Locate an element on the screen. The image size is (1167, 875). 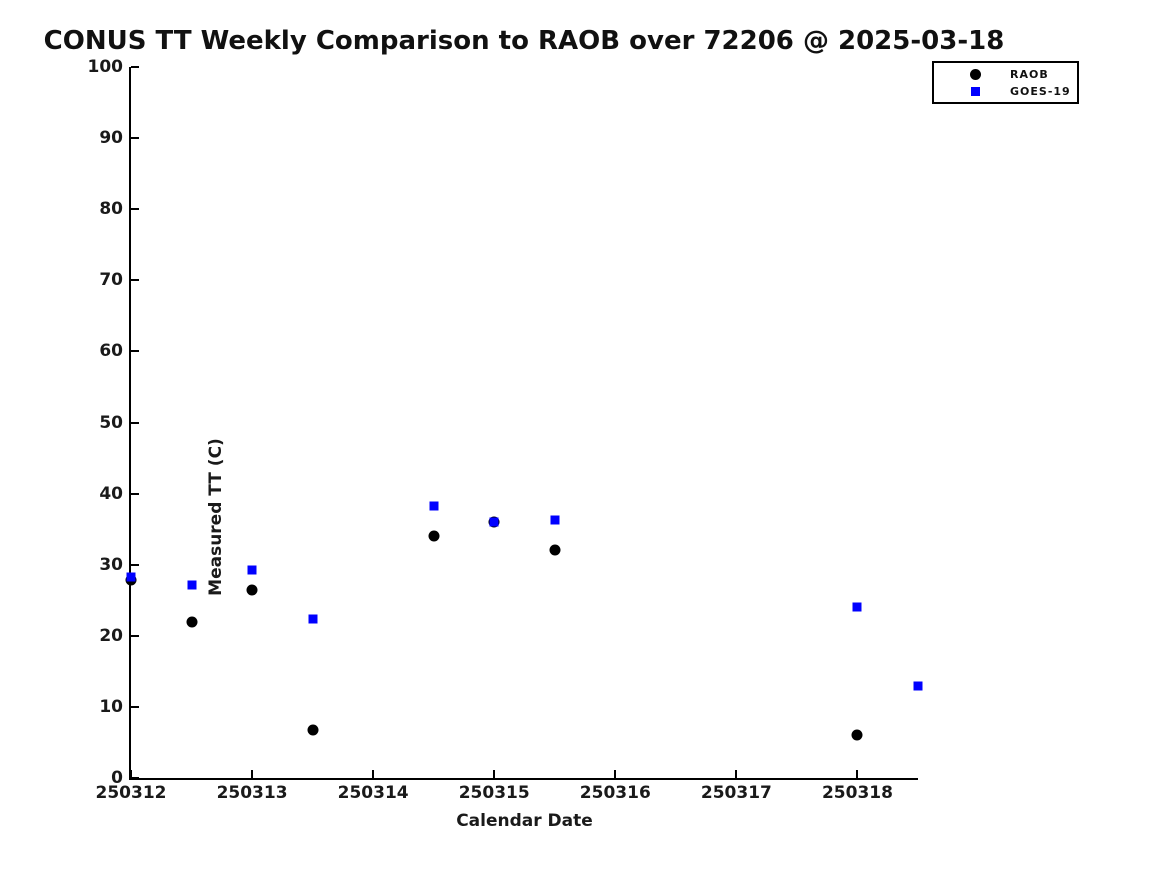
x-tick-label: 250313 is located at coordinates (252, 793).